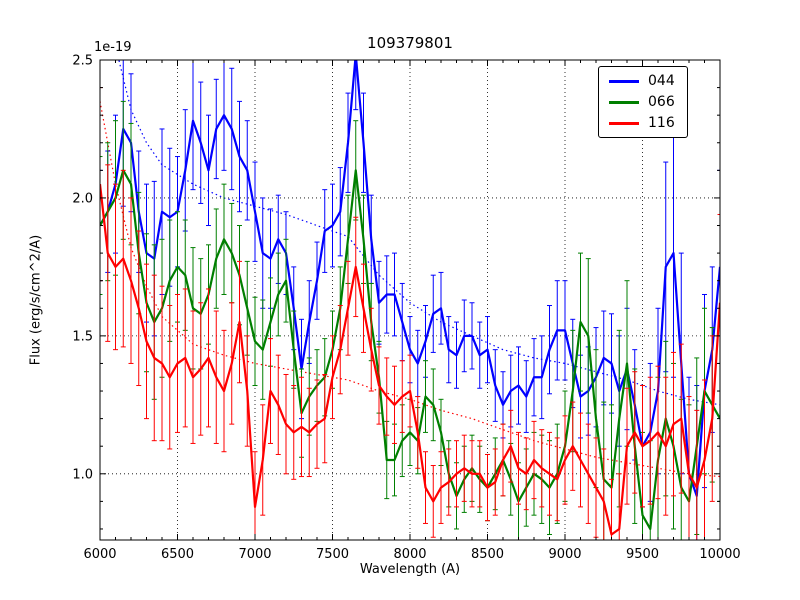 The width and height of the screenshot is (800, 600). Describe the element at coordinates (661, 81) in the screenshot. I see `legend-label: 044` at that location.